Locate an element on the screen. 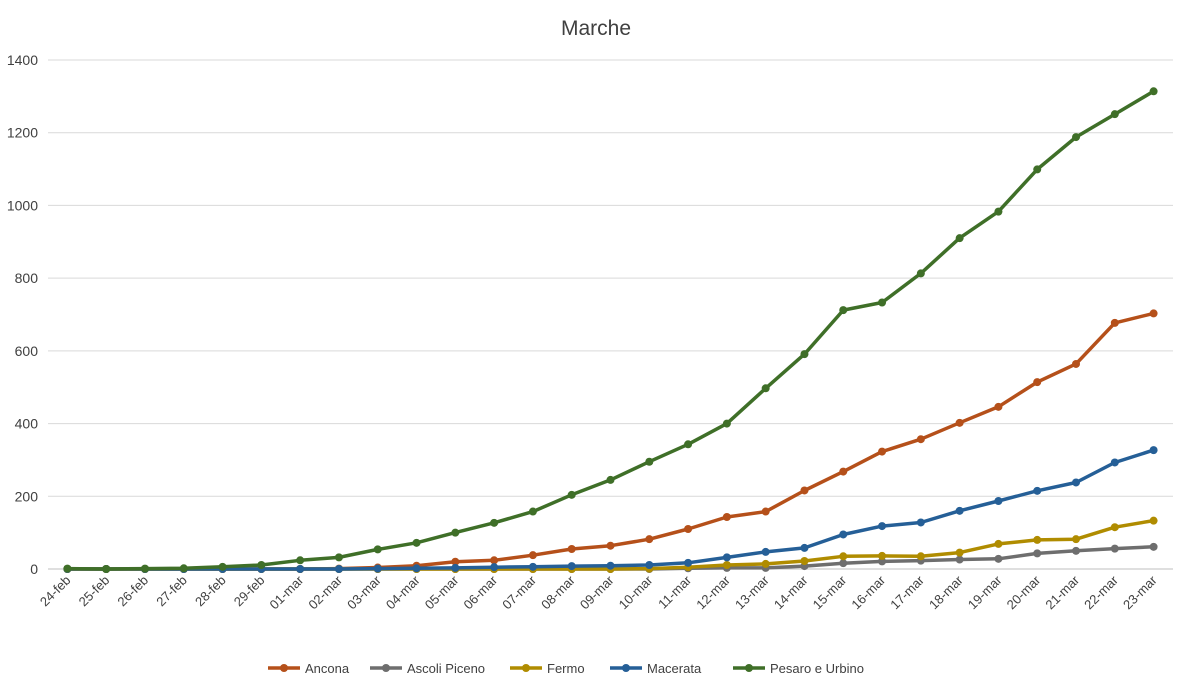 This screenshot has width=1200, height=690. legend-item: Fermo is located at coordinates (547, 668).